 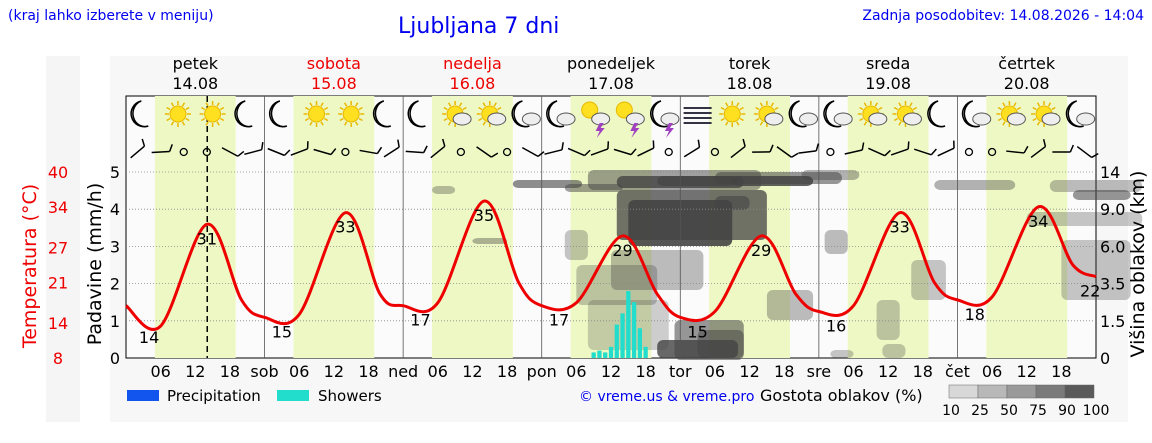 I want to click on temperature-label: 14, so click(x=149, y=337).